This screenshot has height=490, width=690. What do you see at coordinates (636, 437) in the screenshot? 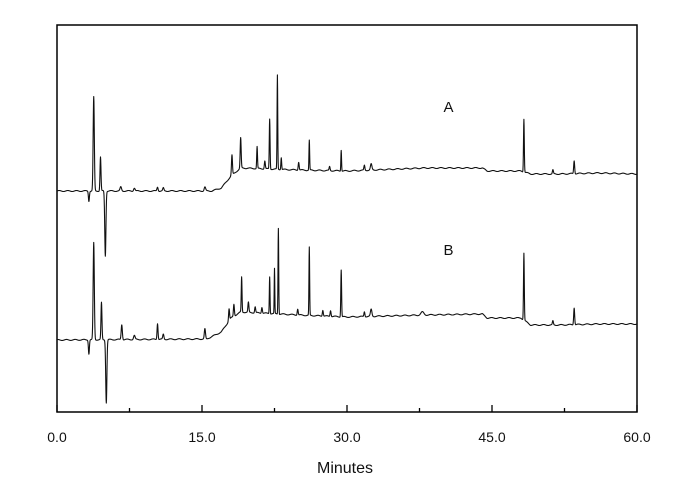
I see `tick-label-60: 60.0` at bounding box center [636, 437].